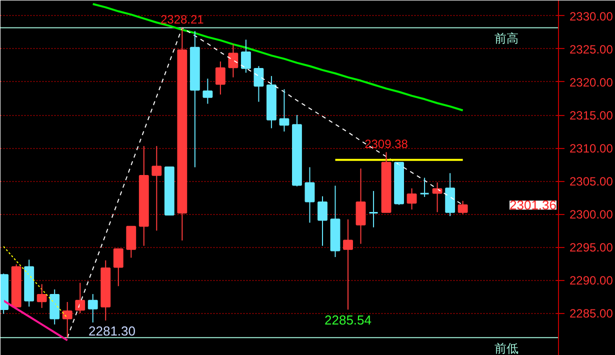  Describe the element at coordinates (592, 181) in the screenshot. I see `y-tick-label: 2305.00` at that location.